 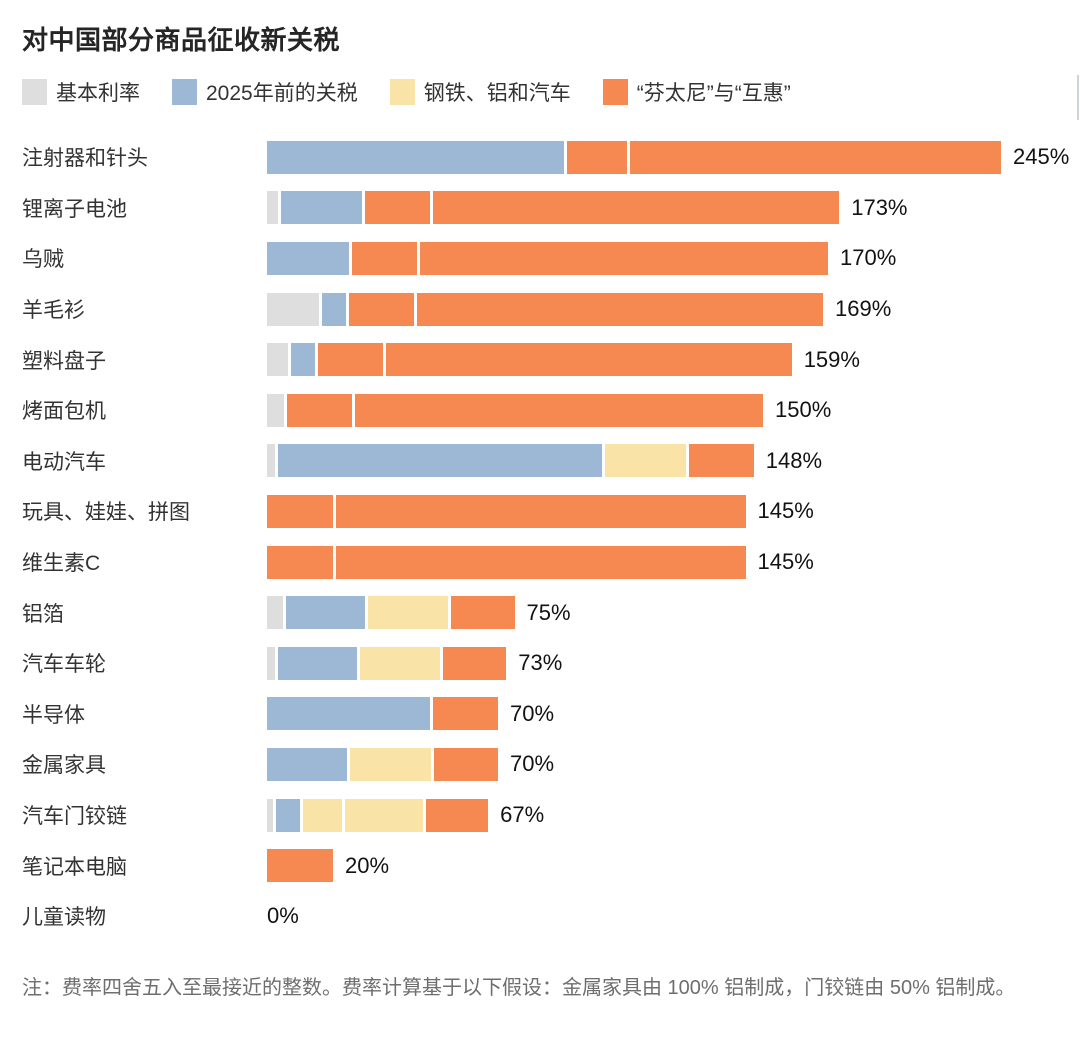 What do you see at coordinates (64, 665) in the screenshot?
I see `category-label: 汽车车轮` at bounding box center [64, 665].